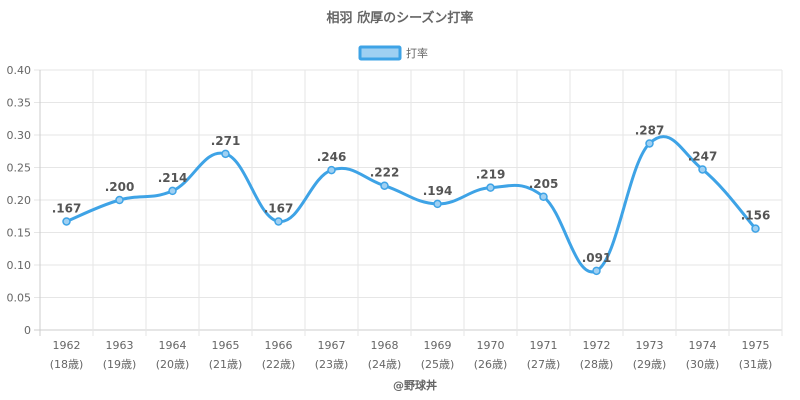  Describe the element at coordinates (331, 170) in the screenshot. I see `data-point-1967` at that location.